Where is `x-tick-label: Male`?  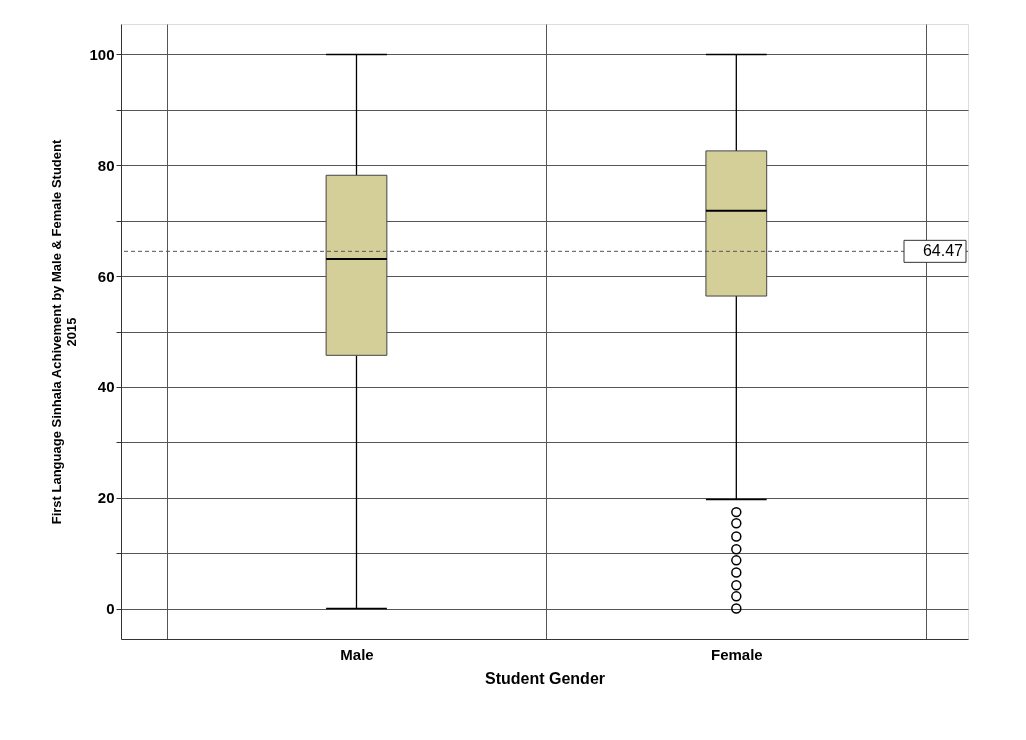
x-tick-label: Male is located at coordinates (357, 654).